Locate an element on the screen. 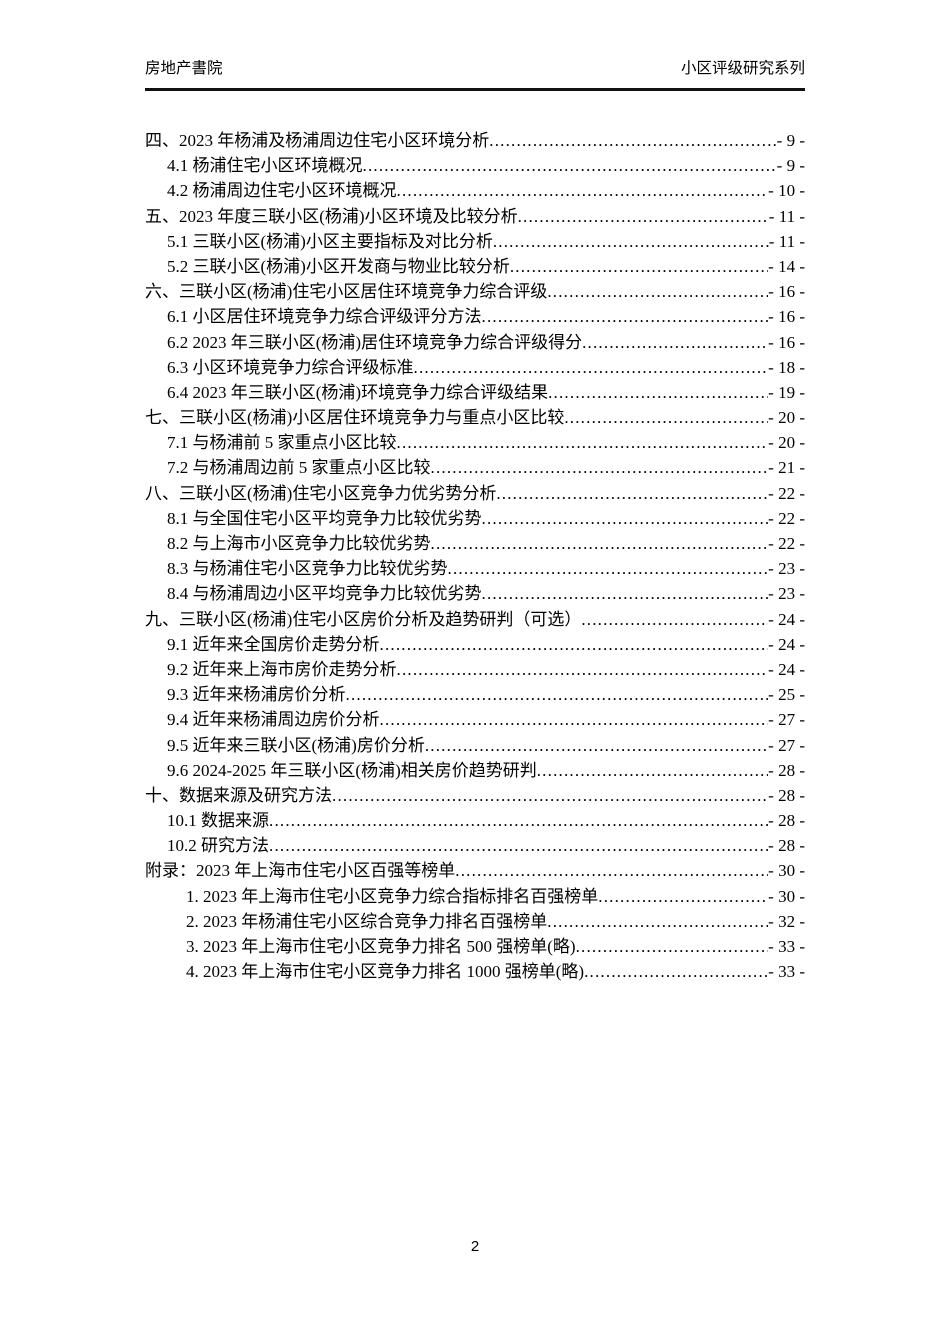 The image size is (950, 1344). page-header: 房地产書院 小区评级研究系列 is located at coordinates (475, 72).